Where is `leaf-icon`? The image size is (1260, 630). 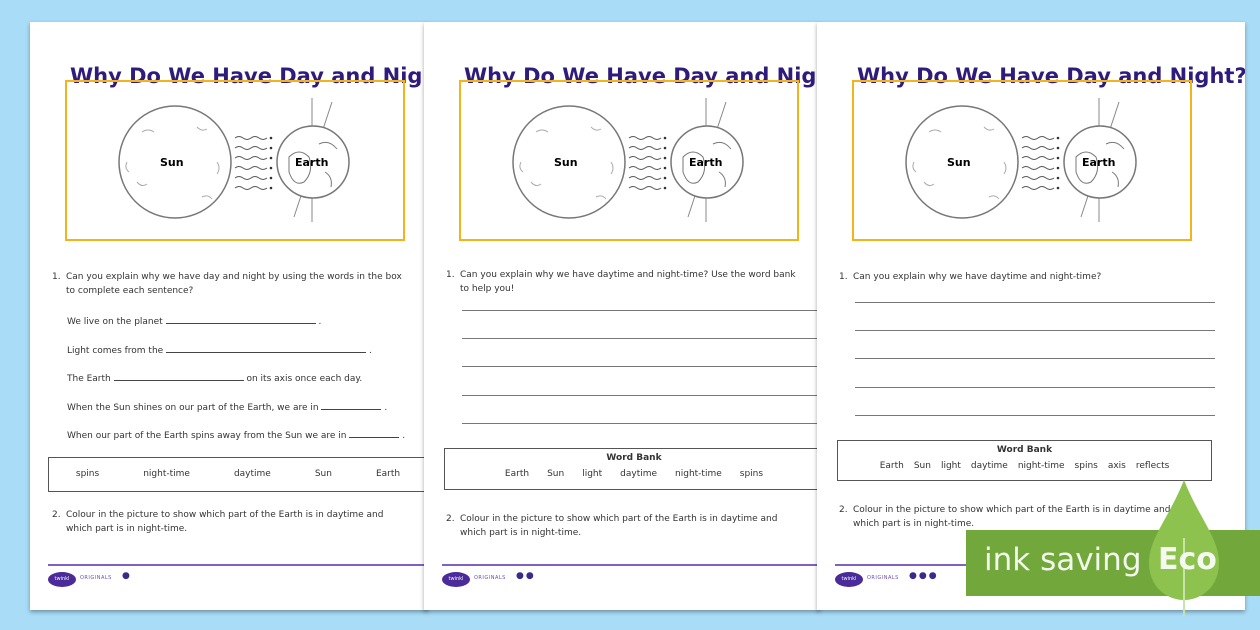
leaf-icon is located at coordinates (1184, 548).